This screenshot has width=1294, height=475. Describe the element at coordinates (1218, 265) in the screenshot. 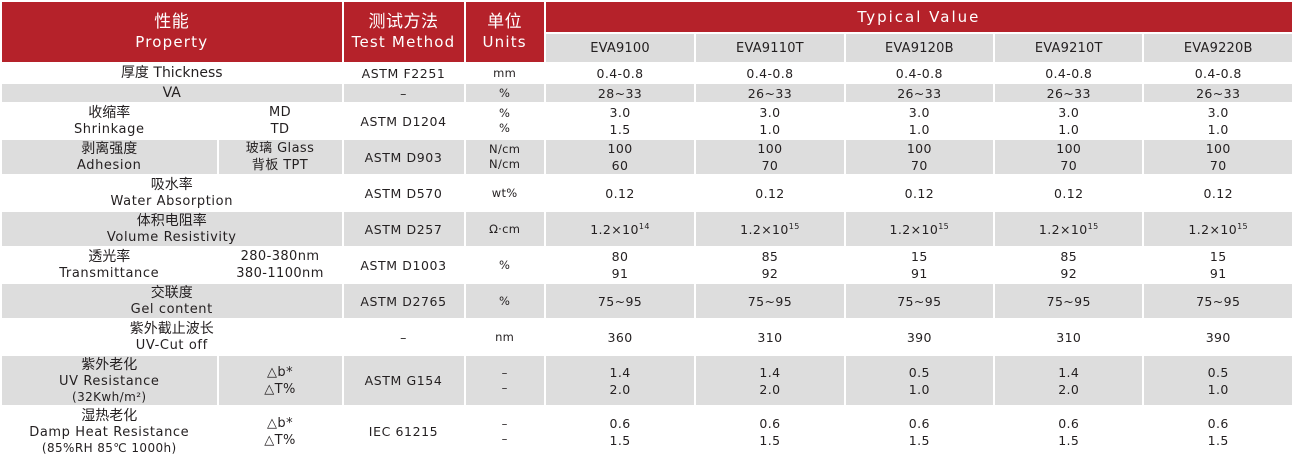

I see `value-cell-EVA9220B: 15 91` at that location.